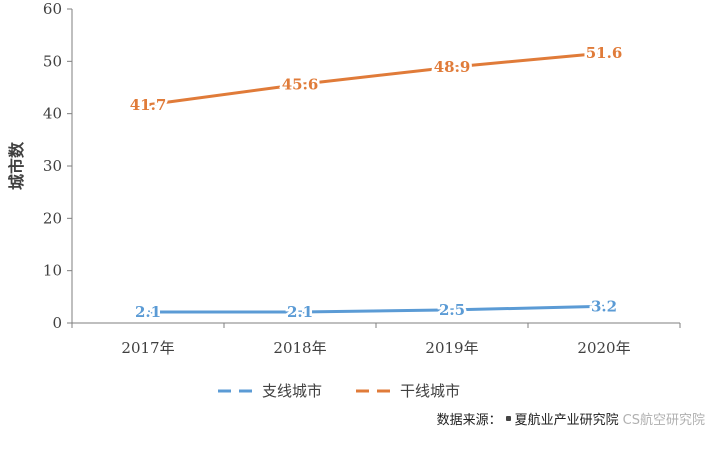 Image resolution: width=719 pixels, height=450 pixels. What do you see at coordinates (147, 348) in the screenshot?
I see `x-tick-label: 2017年` at bounding box center [147, 348].